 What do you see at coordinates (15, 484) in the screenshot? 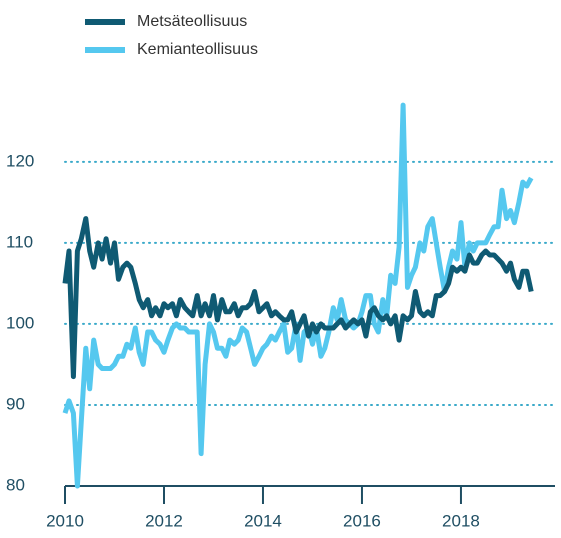
I see `y-tick-label: 80` at bounding box center [15, 484].